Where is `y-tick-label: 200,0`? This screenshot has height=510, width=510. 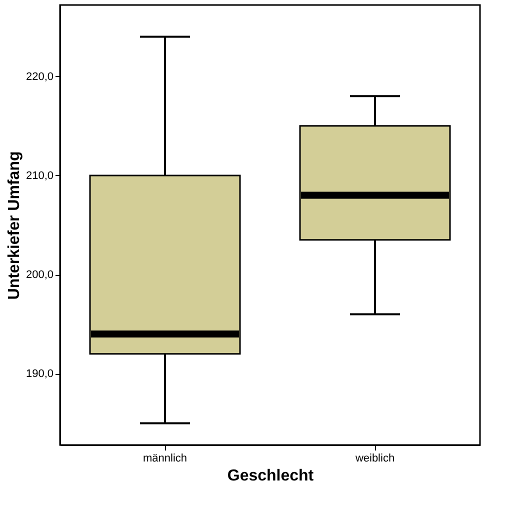 y-tick-label: 200,0 is located at coordinates (40, 275).